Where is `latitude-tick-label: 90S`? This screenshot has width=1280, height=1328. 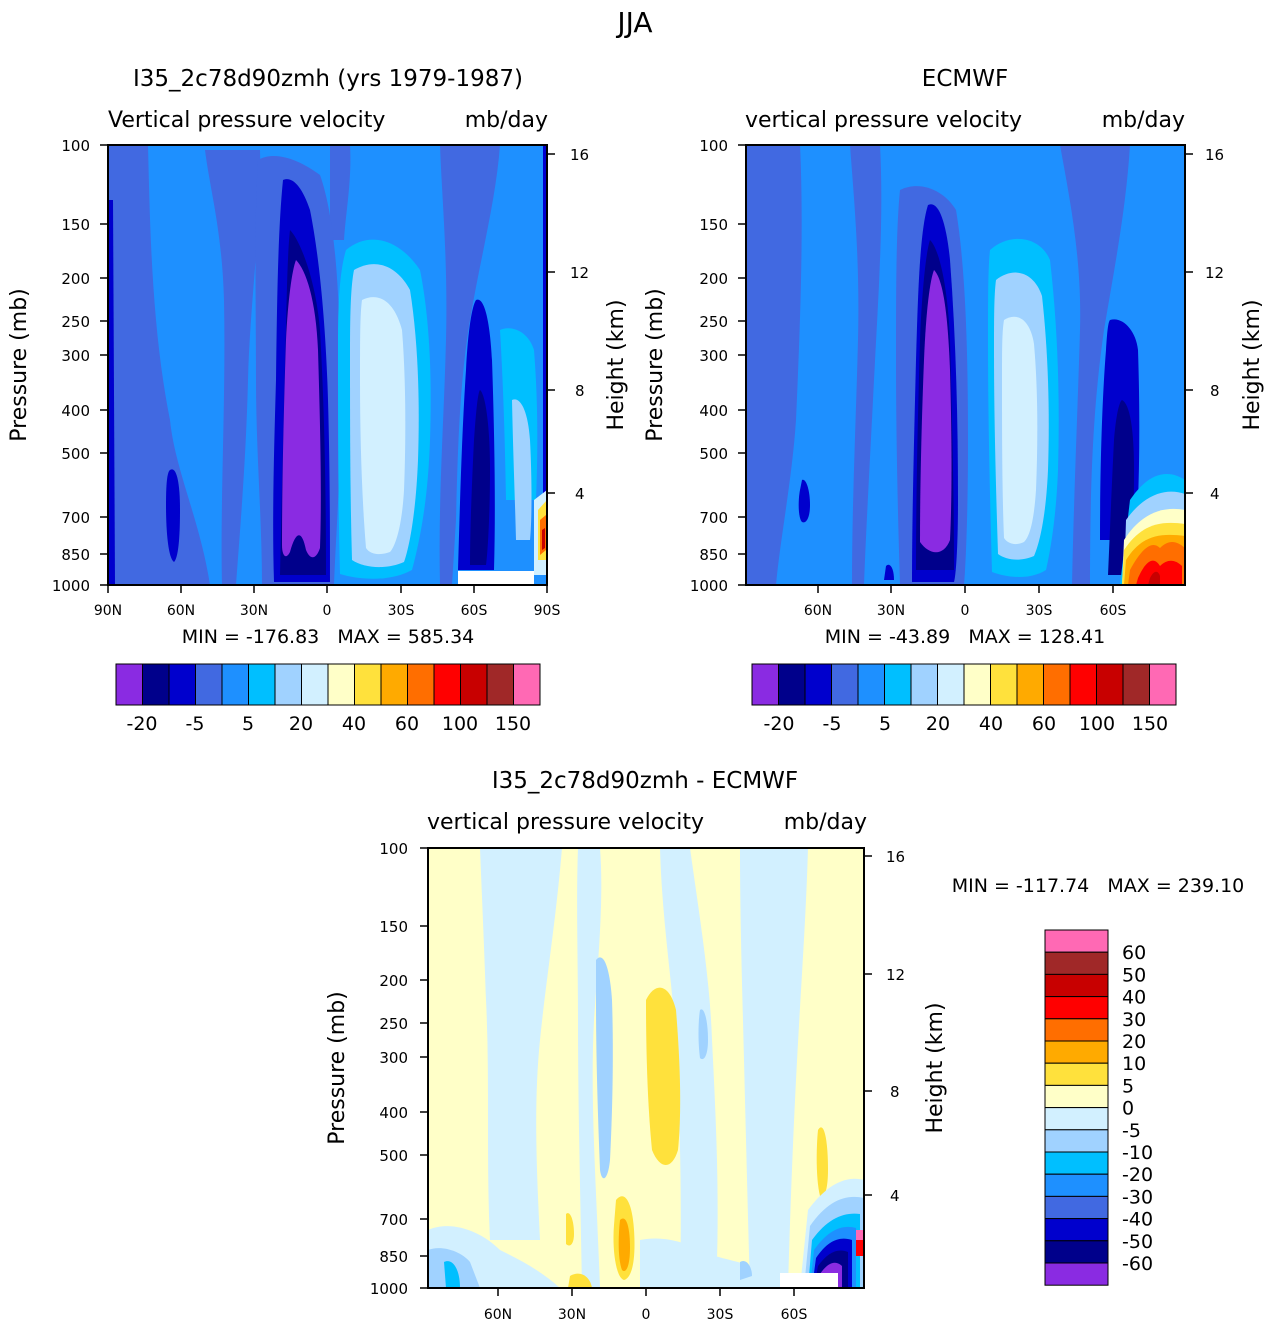
latitude-tick-label: 90S is located at coordinates (547, 611).